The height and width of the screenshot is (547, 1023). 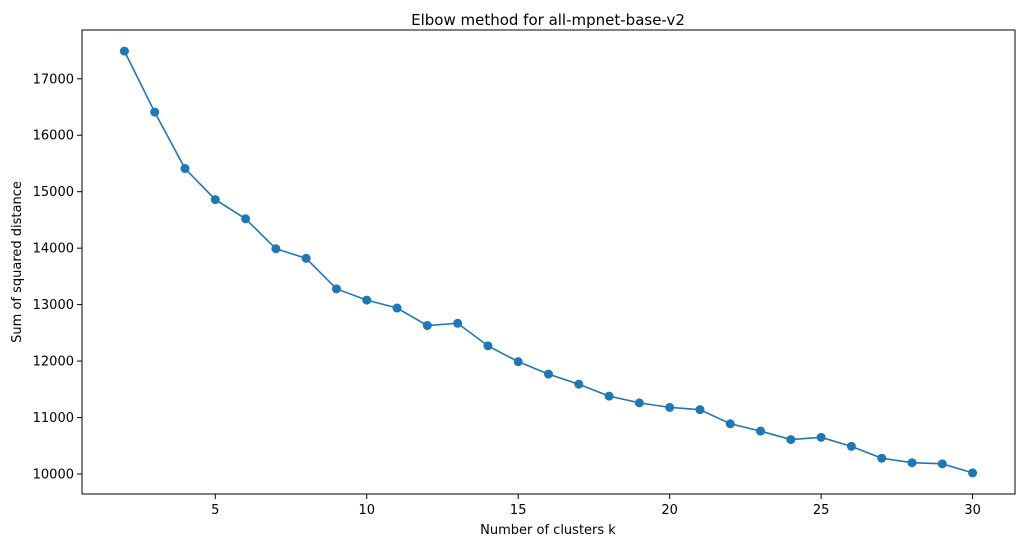 I want to click on x-tick-label: 20, so click(x=669, y=510).